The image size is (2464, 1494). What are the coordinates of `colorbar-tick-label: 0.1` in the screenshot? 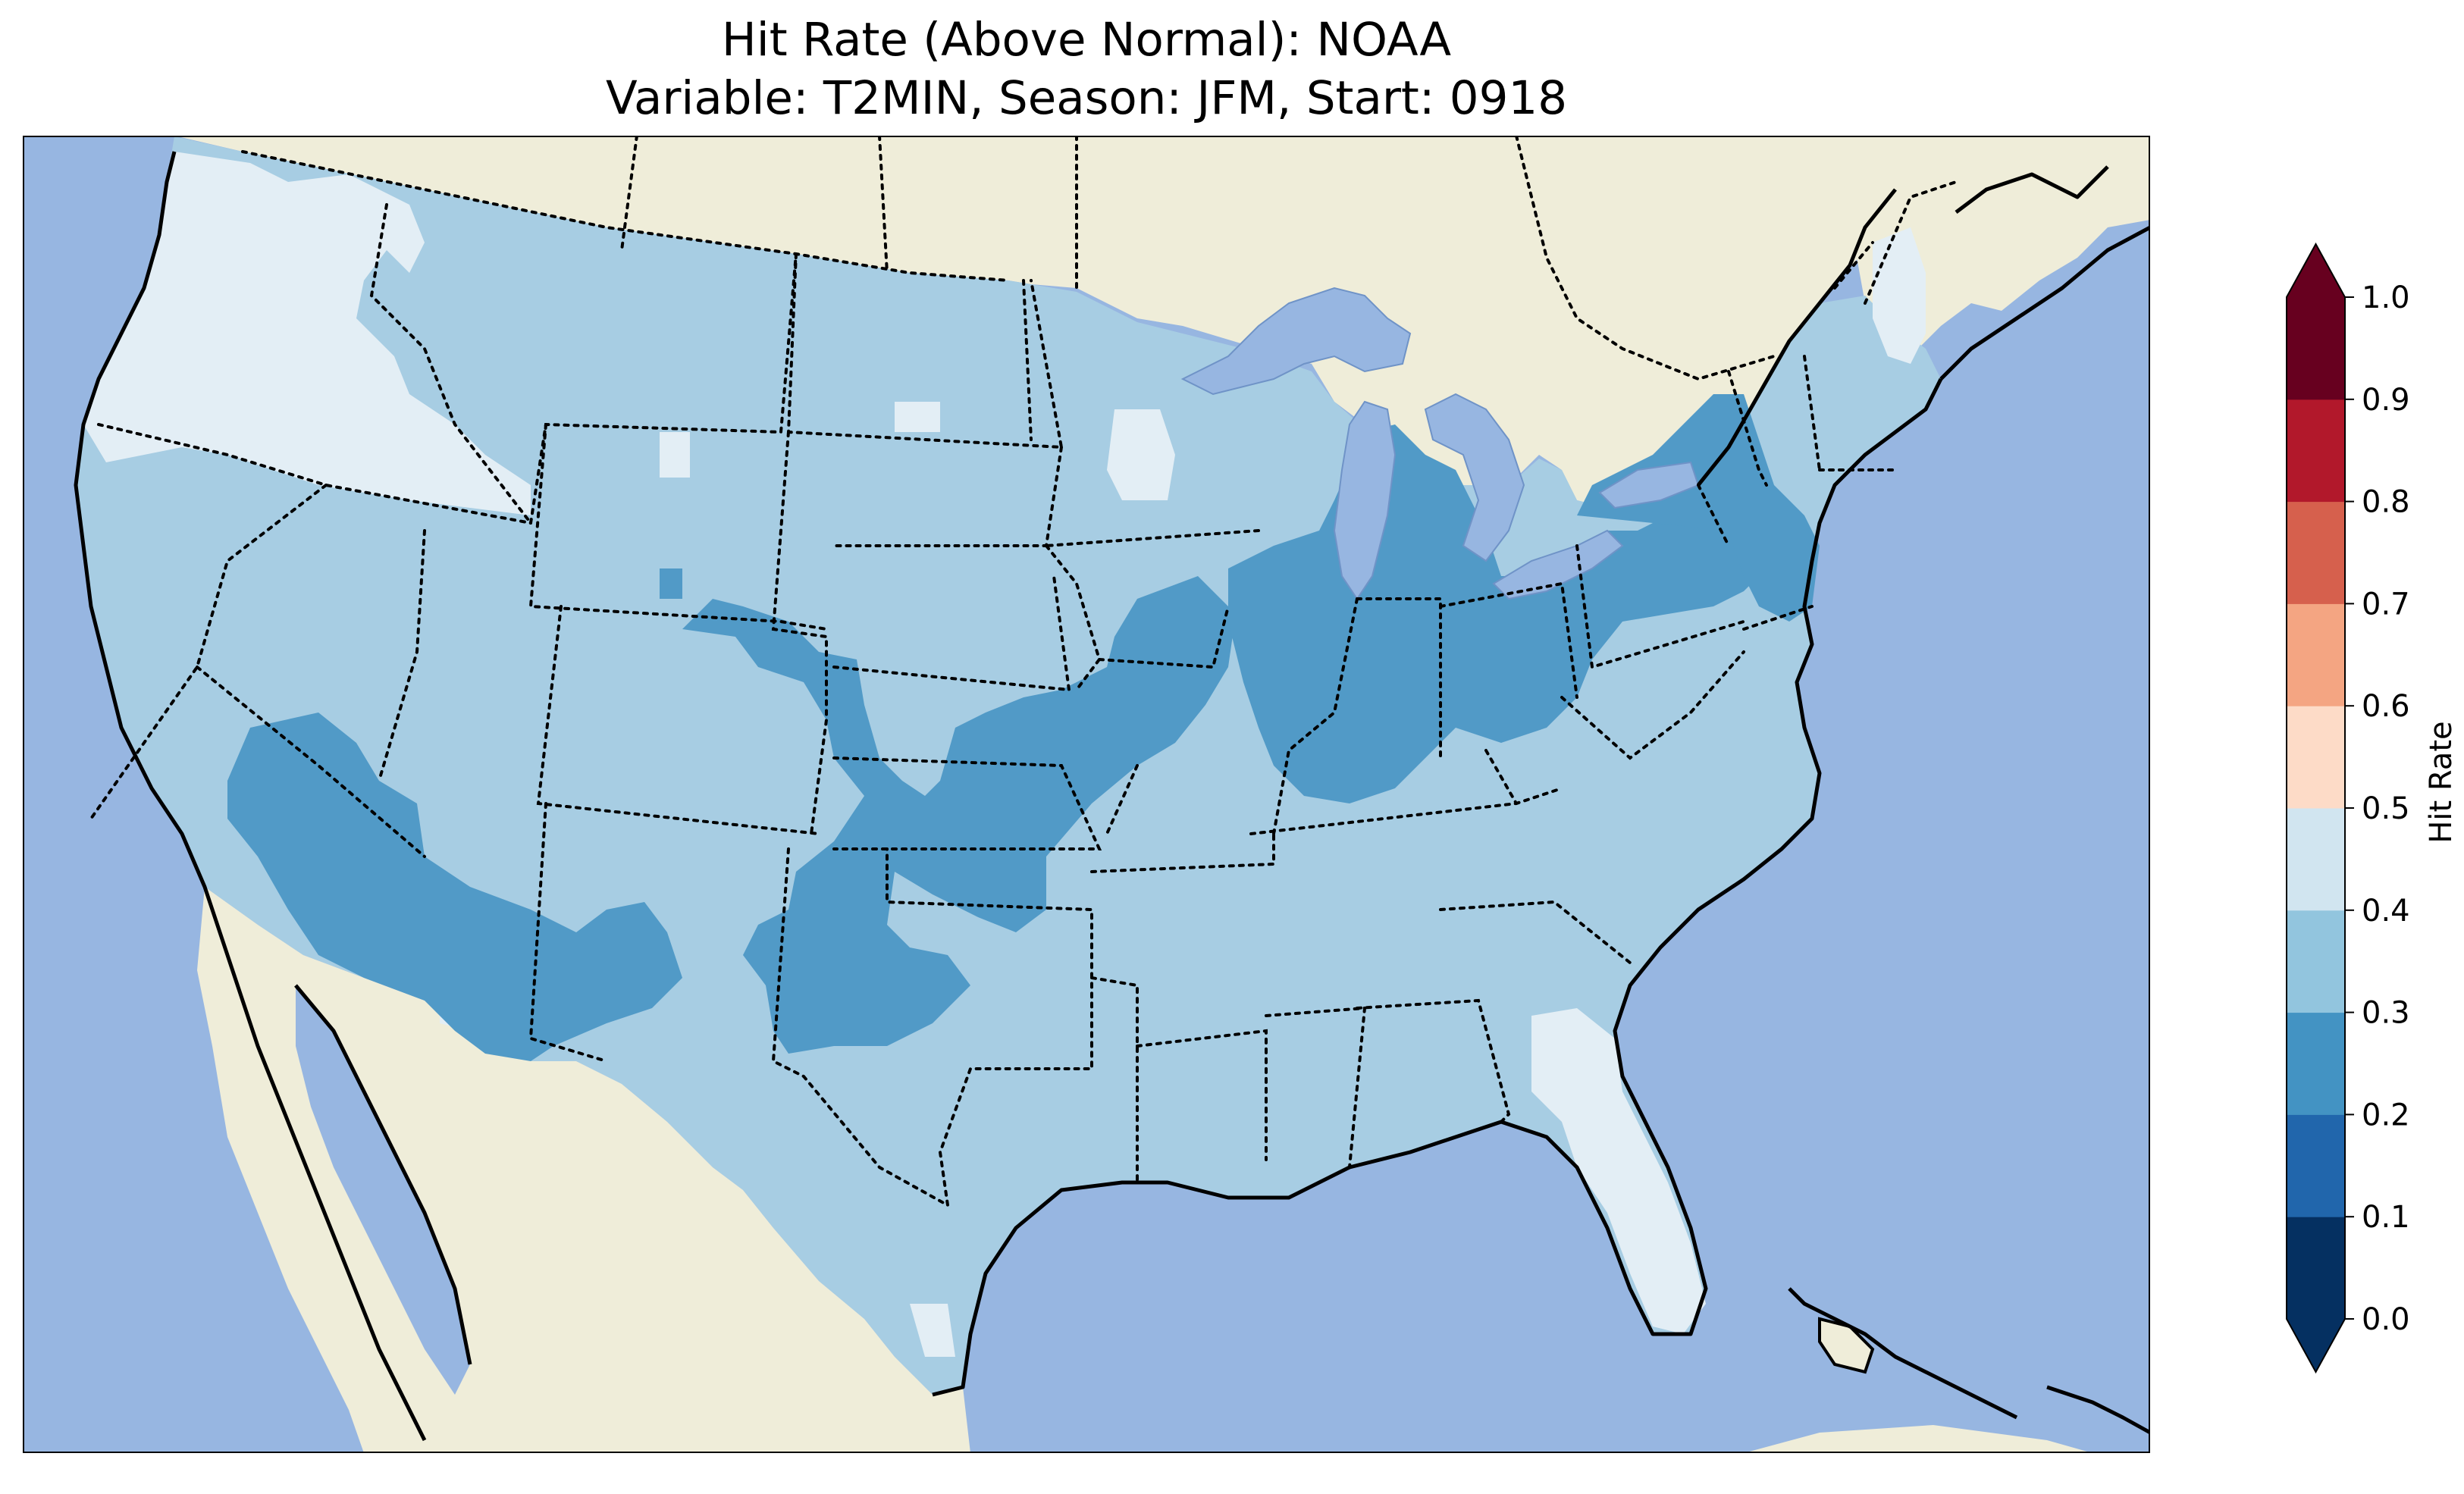 It's located at (2386, 1217).